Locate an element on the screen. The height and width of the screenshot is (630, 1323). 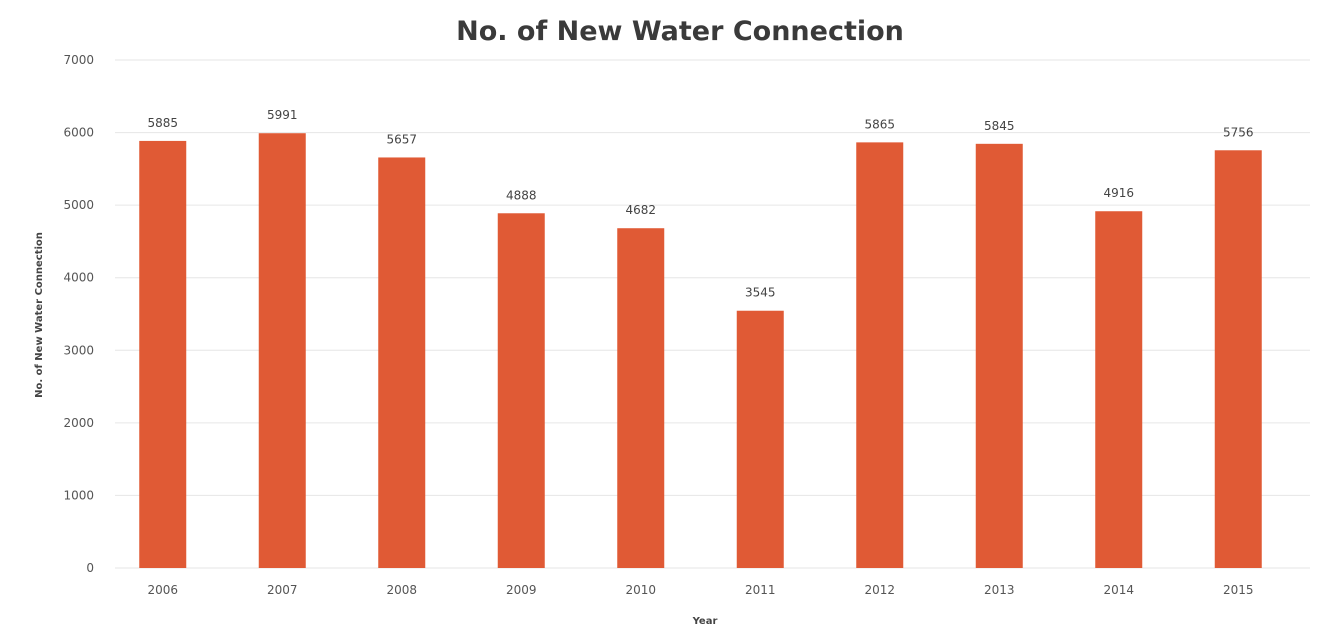
x-tick-label: 2010 is located at coordinates (640, 590).